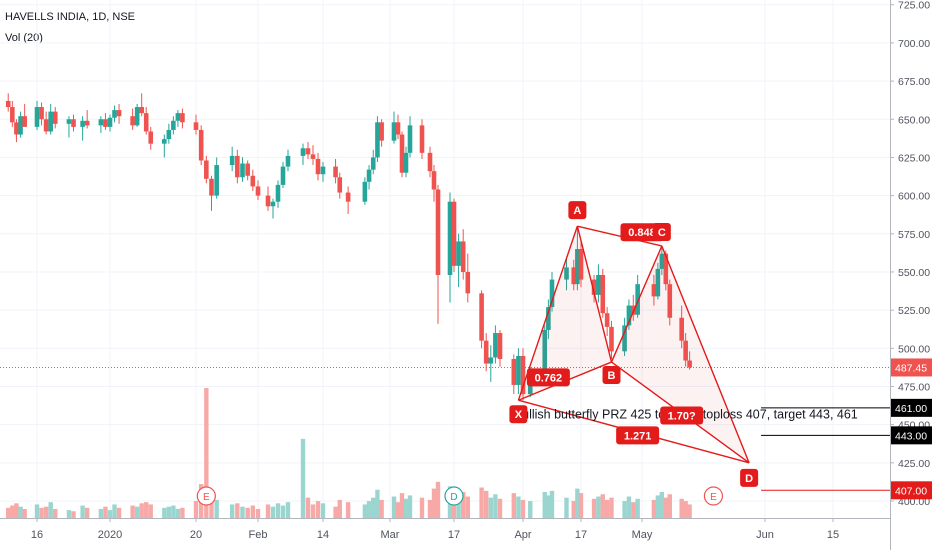  I want to click on ratio-label: 1.70?, so click(682, 416).